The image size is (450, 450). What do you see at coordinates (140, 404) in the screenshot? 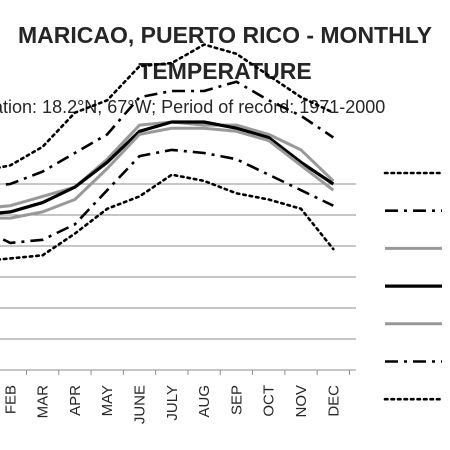
I see `x-tick-label: JUNE` at bounding box center [140, 404].